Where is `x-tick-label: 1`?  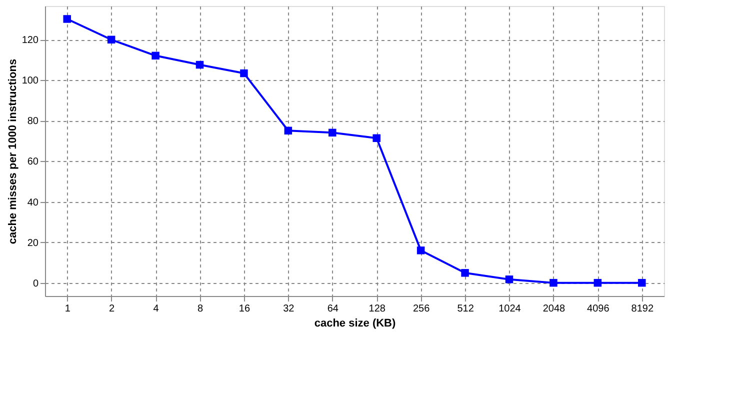
x-tick-label: 1 is located at coordinates (67, 309).